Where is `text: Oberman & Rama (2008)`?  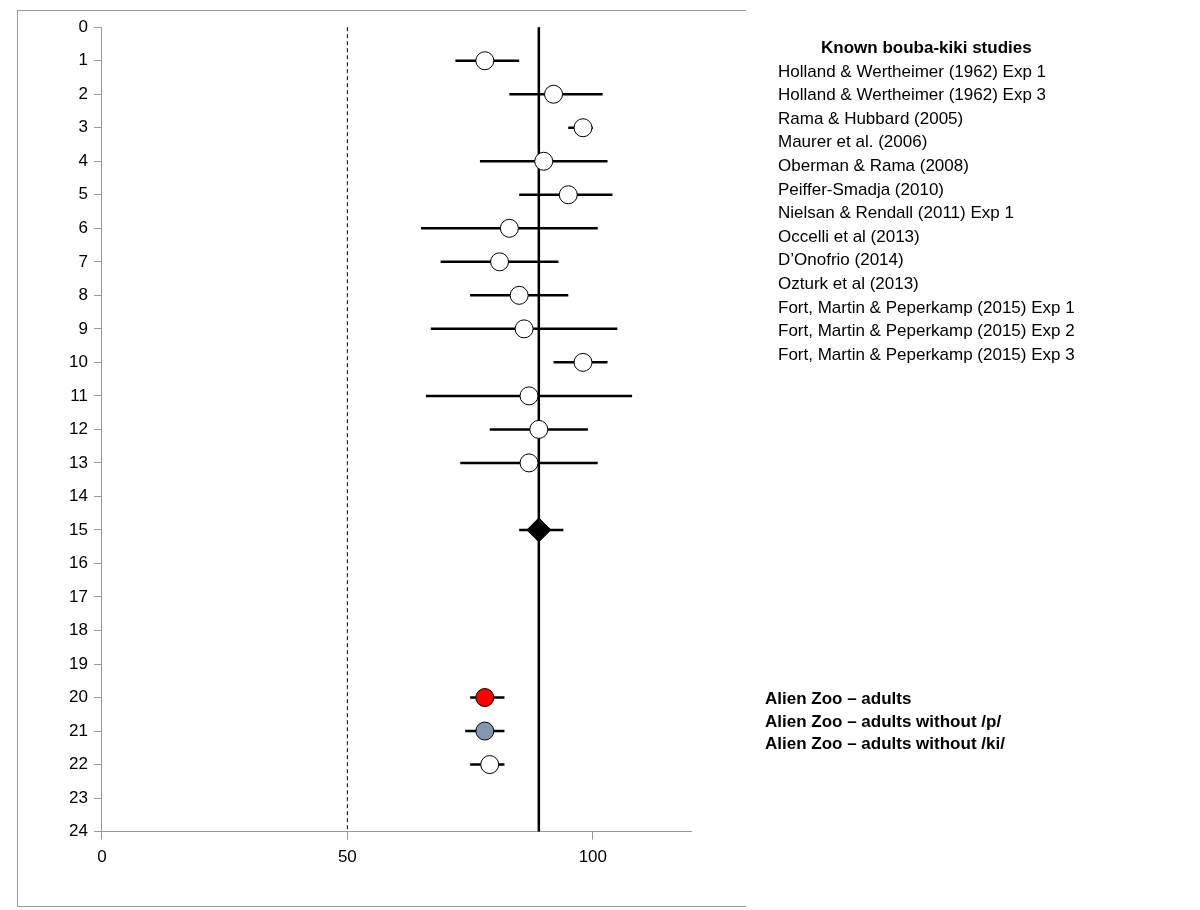 text: Oberman & Rama (2008) is located at coordinates (874, 165).